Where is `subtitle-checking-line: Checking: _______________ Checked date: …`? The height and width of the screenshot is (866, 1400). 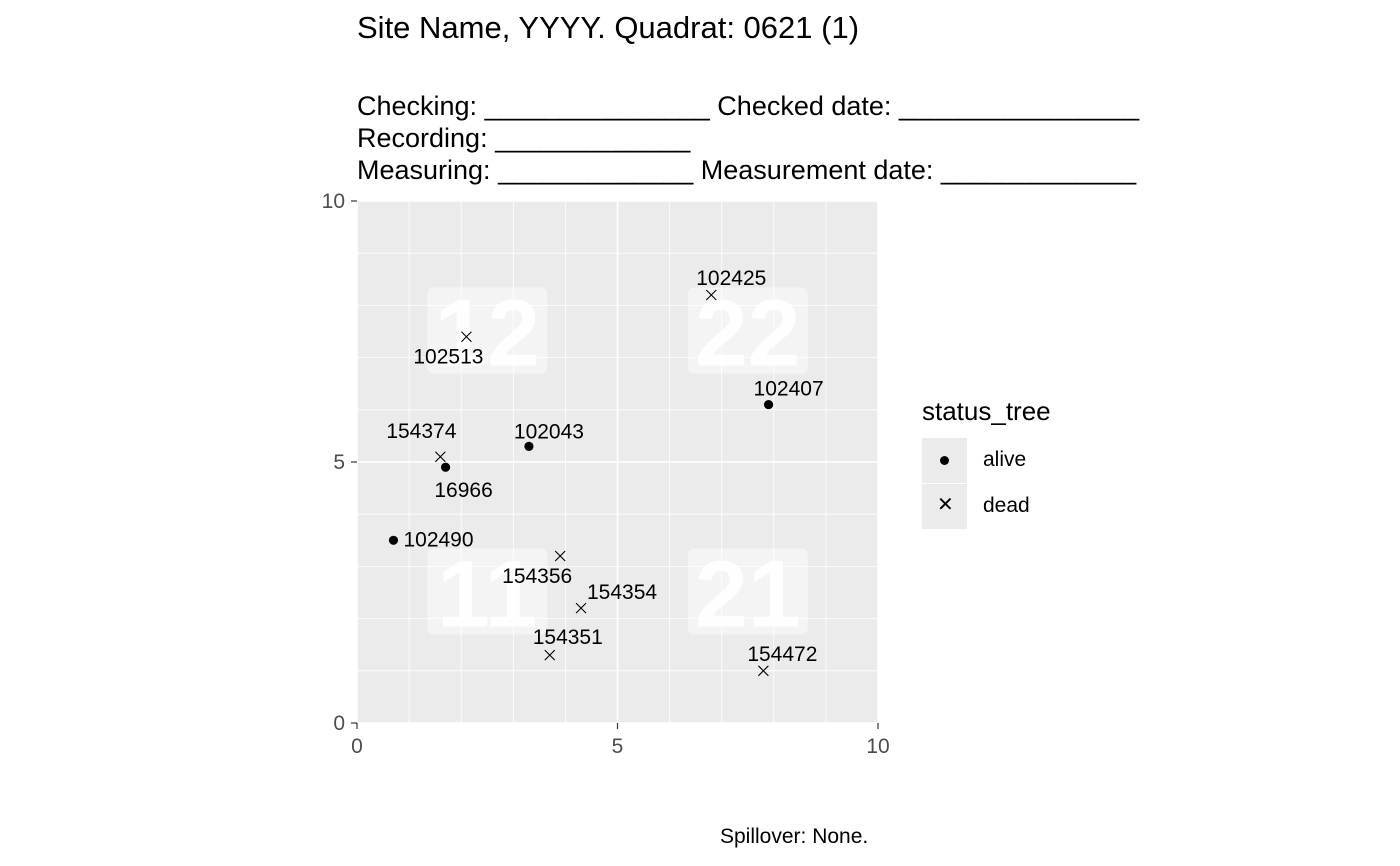
subtitle-checking-line: Checking: _______________ Checked date: … is located at coordinates (748, 106).